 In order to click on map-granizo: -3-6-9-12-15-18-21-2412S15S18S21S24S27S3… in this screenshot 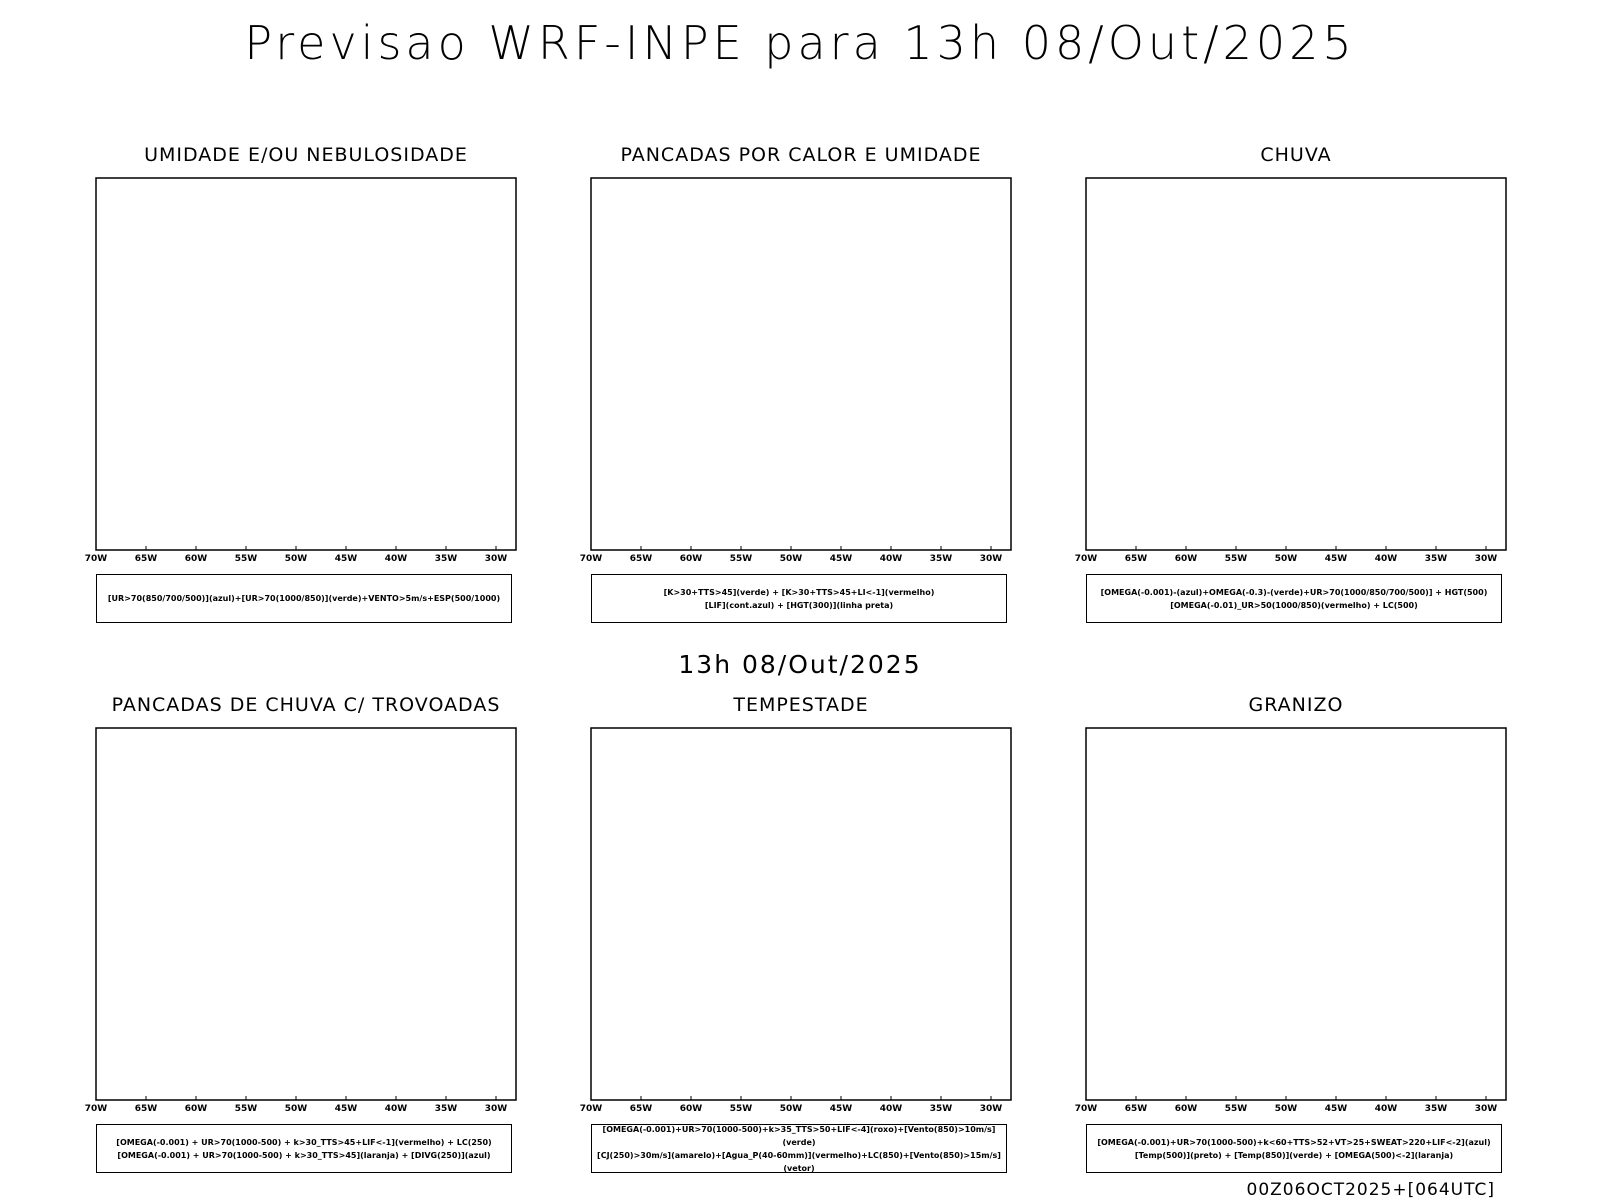, I will do `click(1291, 920)`.